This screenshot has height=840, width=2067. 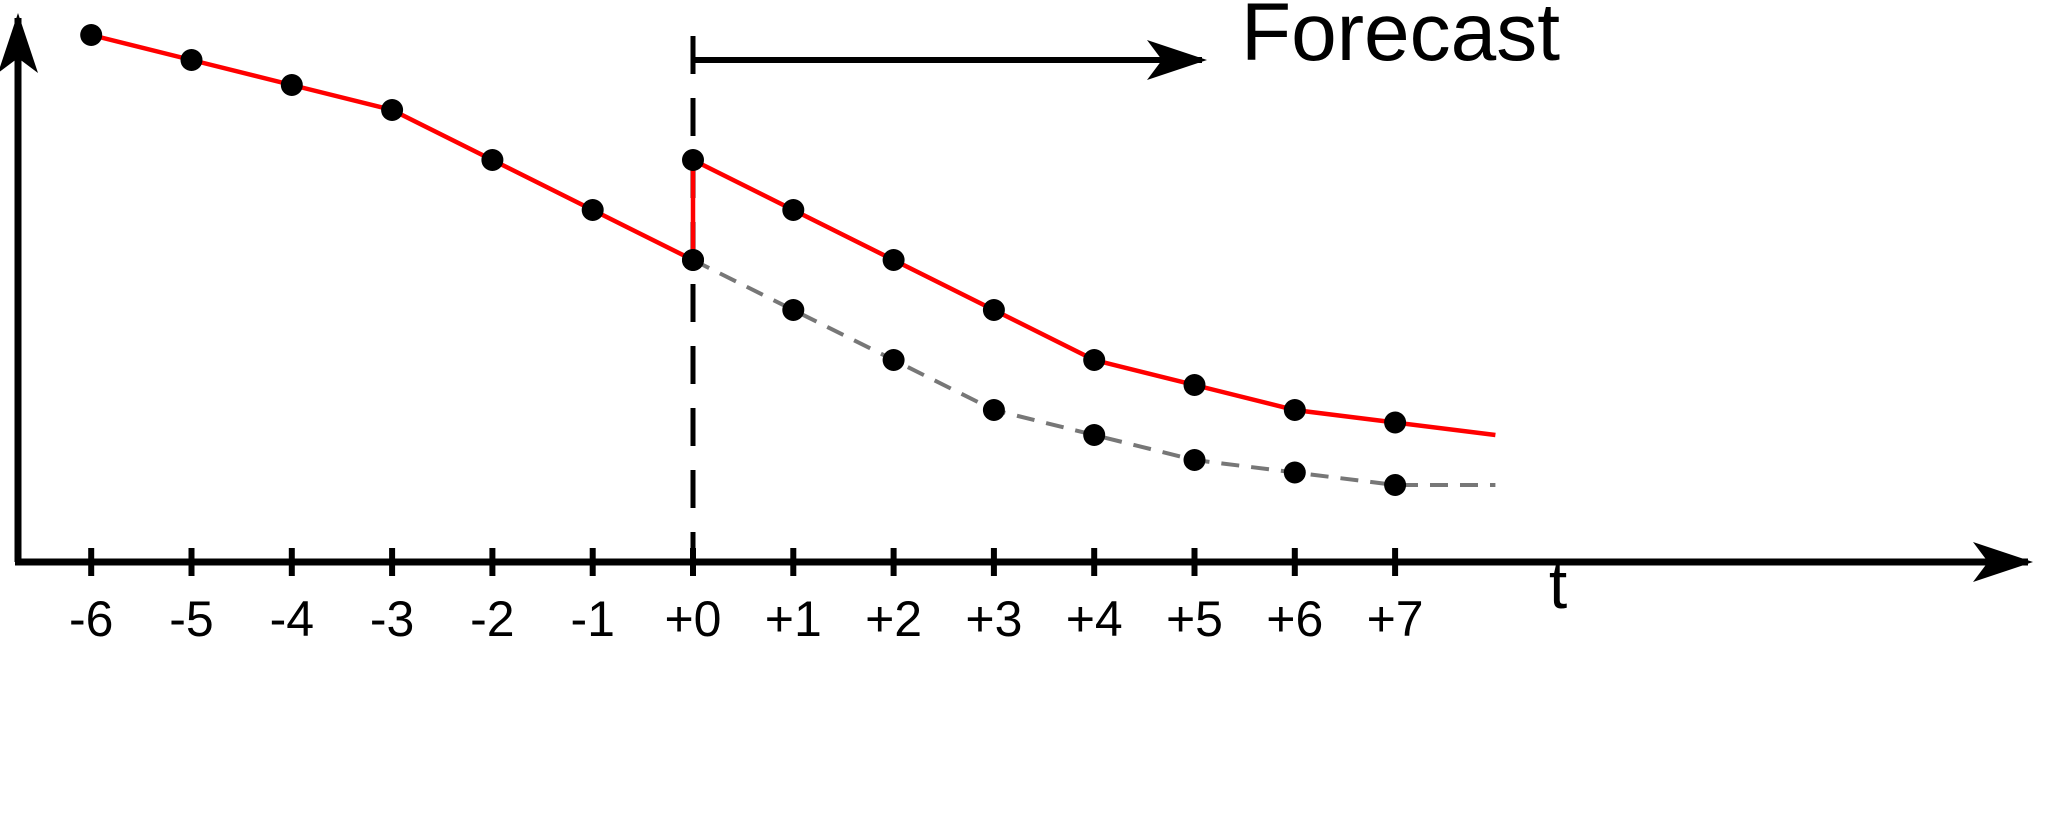 What do you see at coordinates (893, 619) in the screenshot?
I see `x-tick-label: +2` at bounding box center [893, 619].